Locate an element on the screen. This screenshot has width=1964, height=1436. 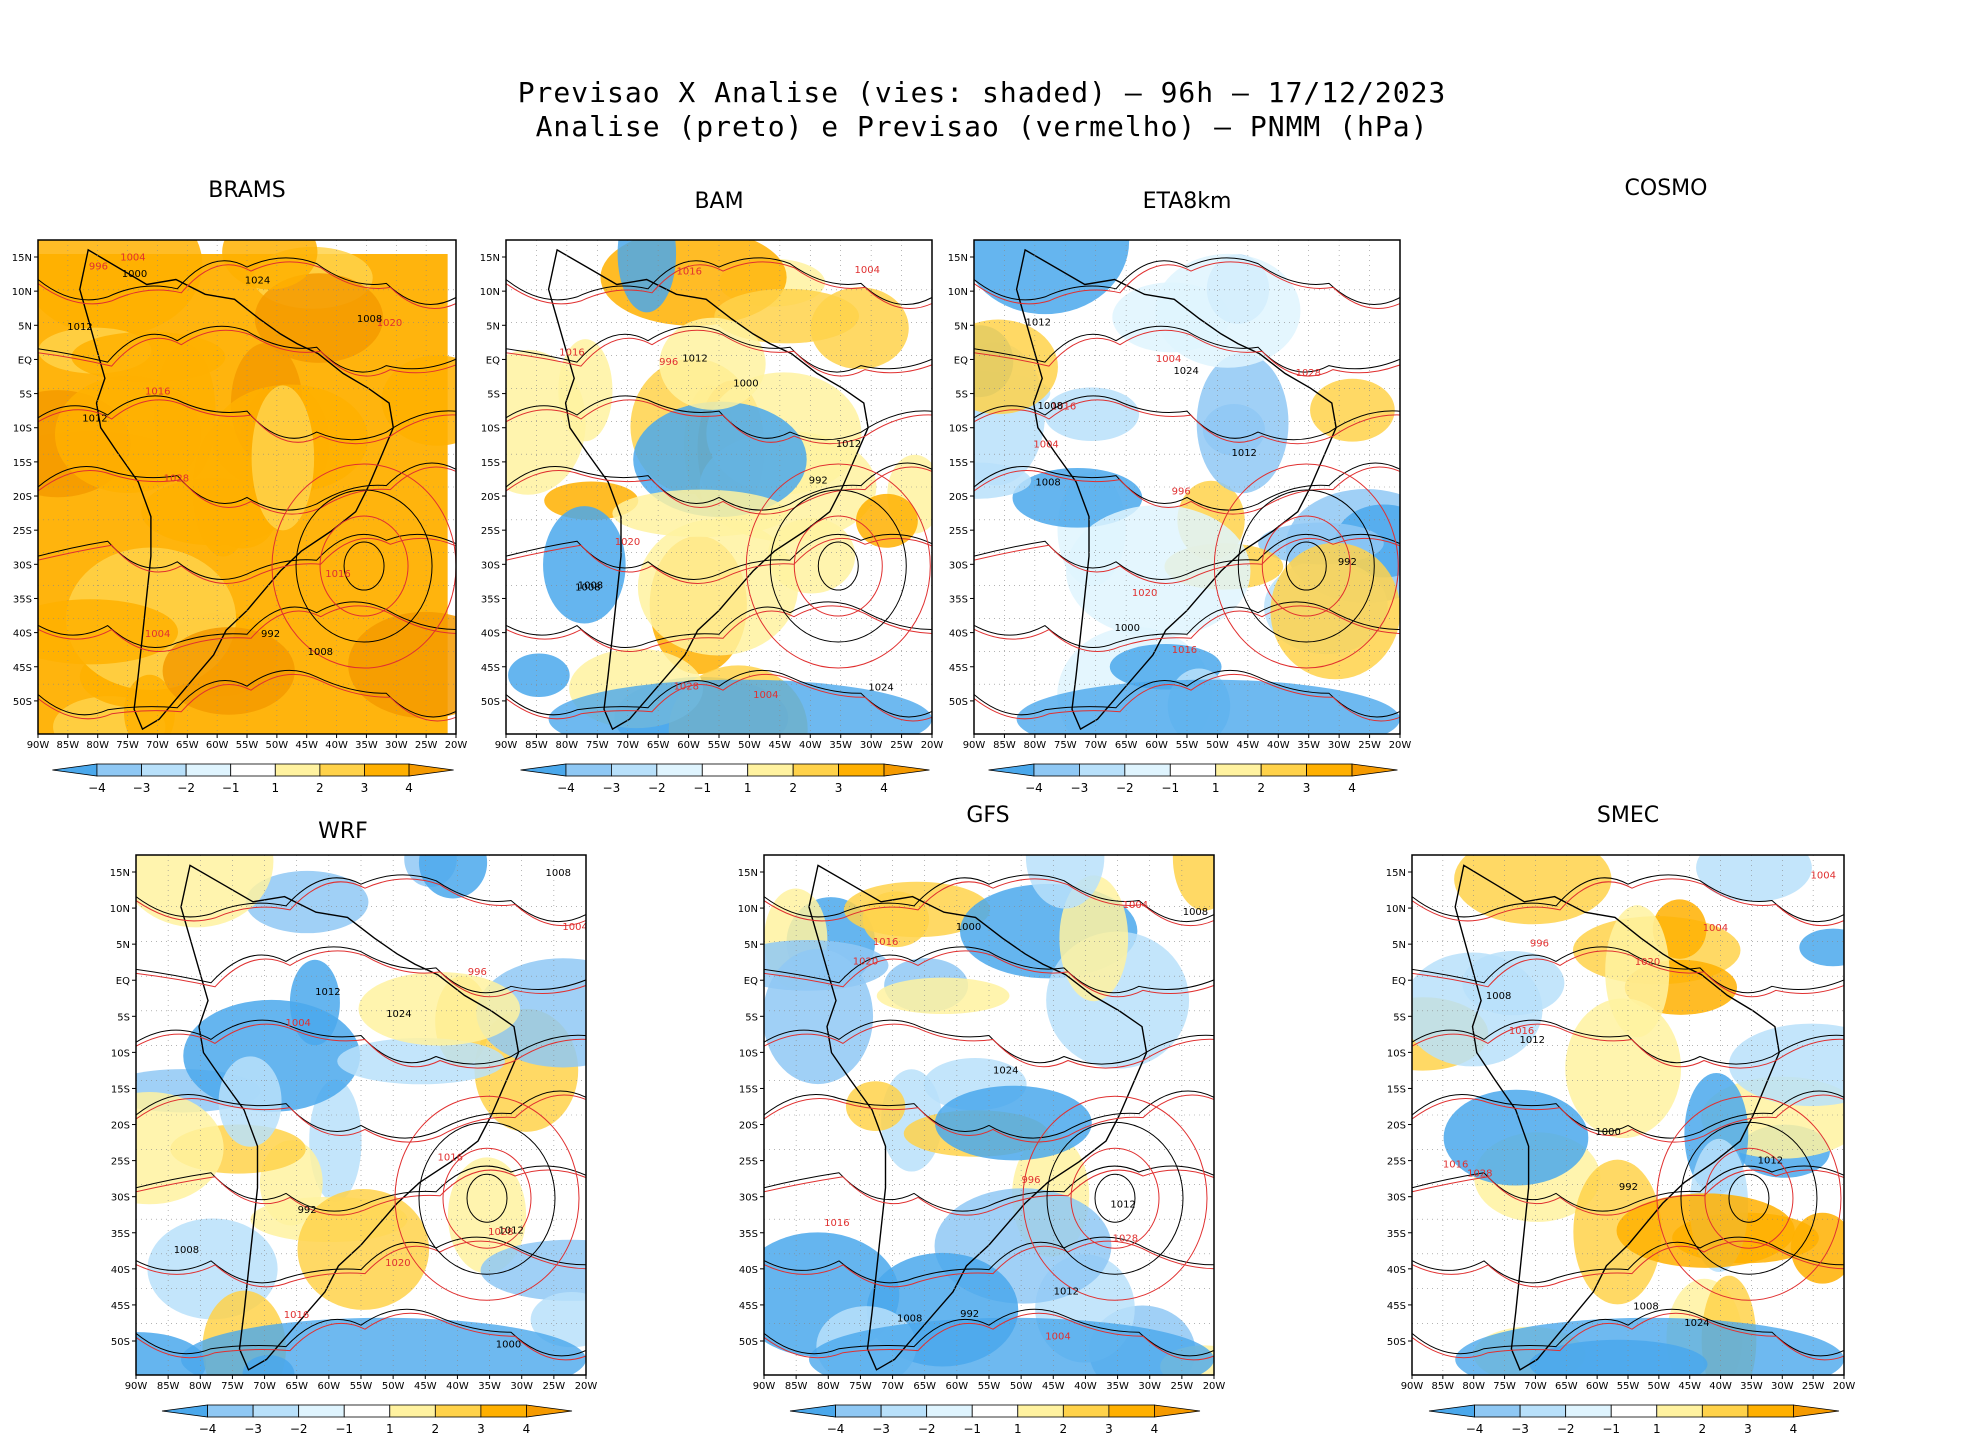
lat-tick-label: EQ is located at coordinates (493, 360).